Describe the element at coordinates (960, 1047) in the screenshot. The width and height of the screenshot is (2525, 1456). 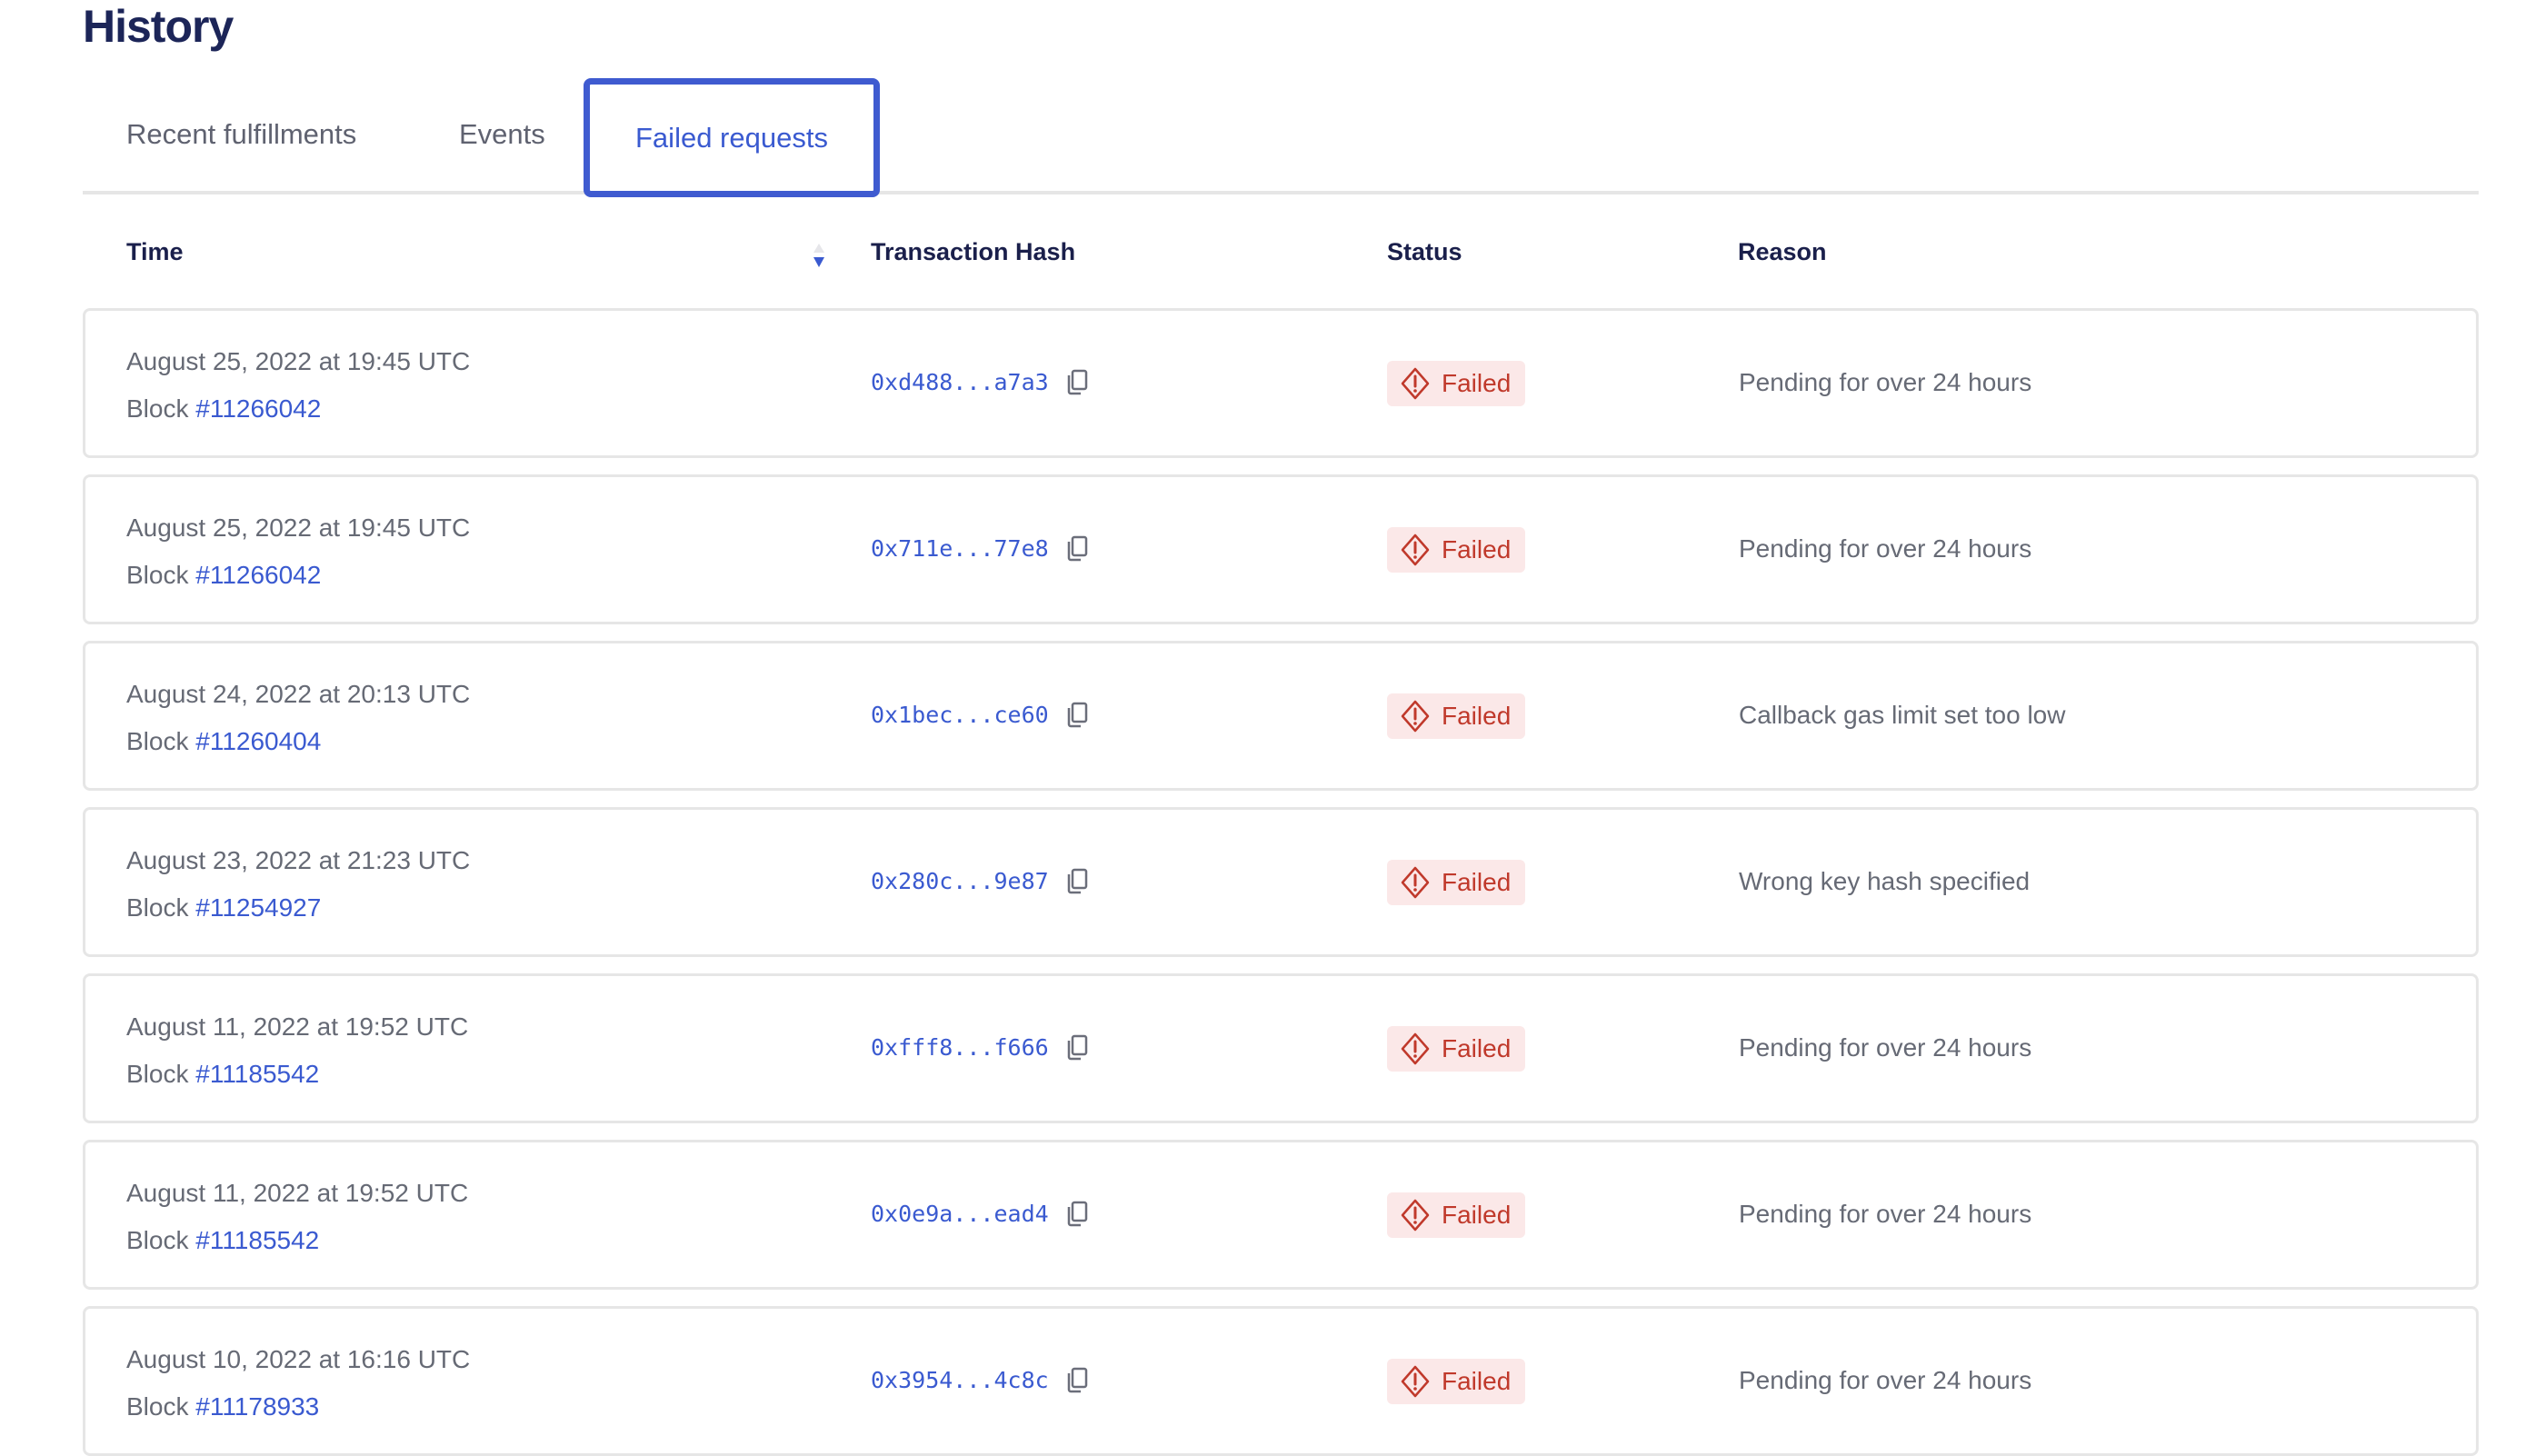
I see `transaction-hash-link: 0xfff8...f666` at that location.